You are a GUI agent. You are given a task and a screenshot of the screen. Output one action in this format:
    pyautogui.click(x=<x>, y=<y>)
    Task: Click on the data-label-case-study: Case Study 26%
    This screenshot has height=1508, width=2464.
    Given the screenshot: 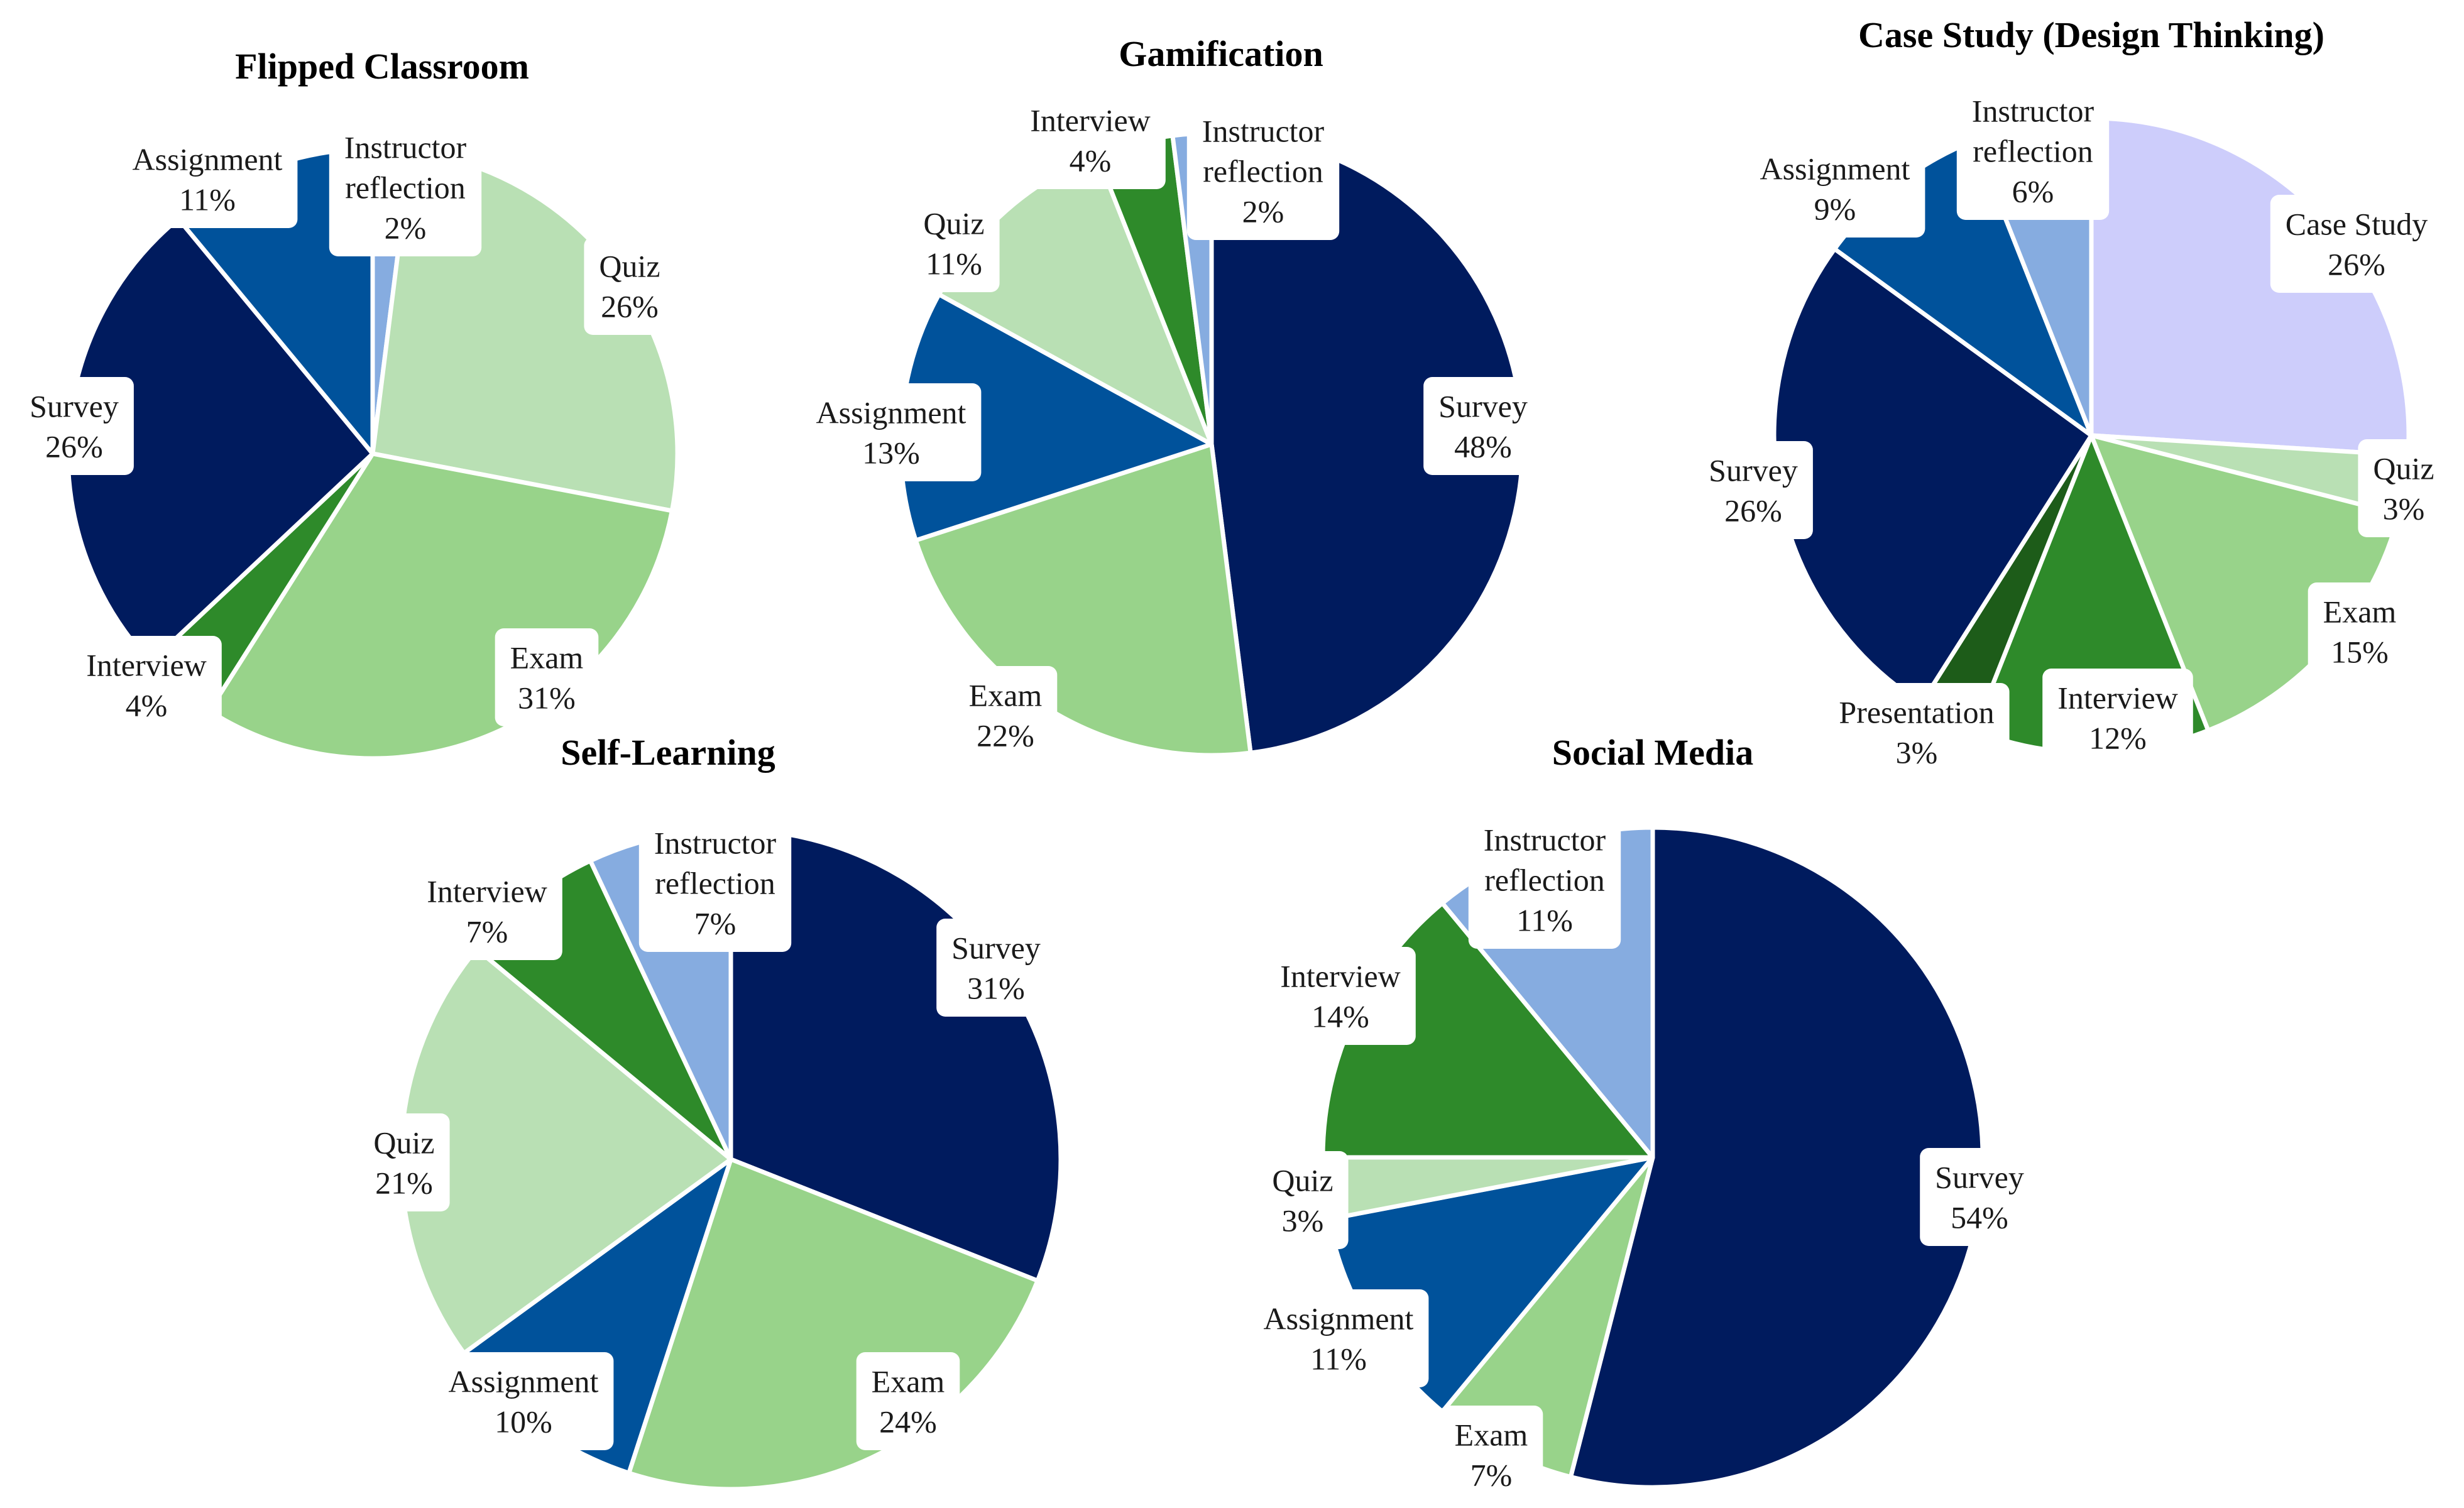 What is the action you would take?
    pyautogui.click(x=2356, y=244)
    